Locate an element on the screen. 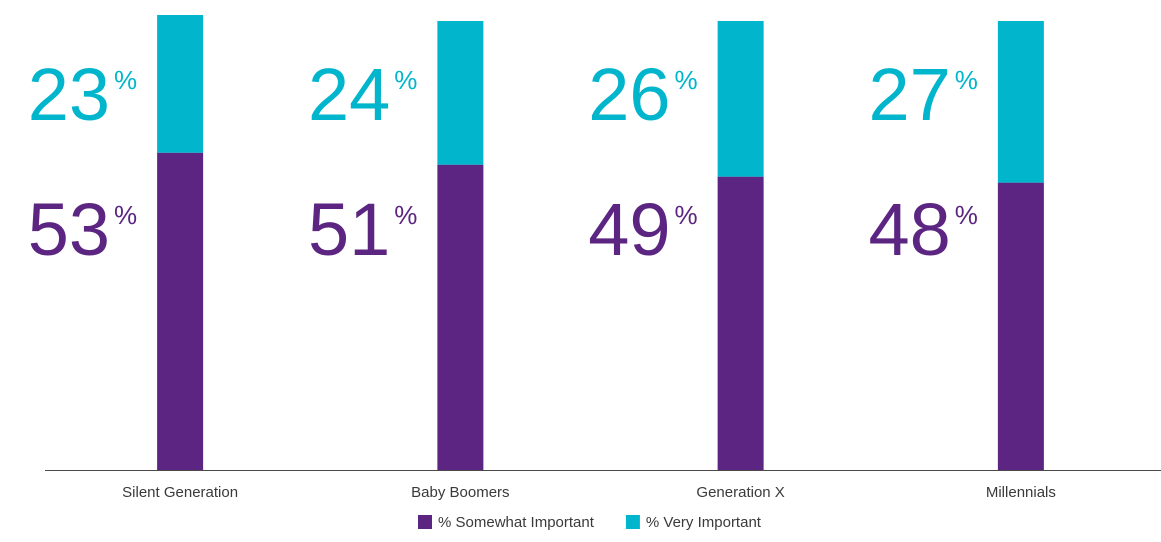 The width and height of the screenshot is (1161, 542). x-tick-label: Baby Boomers is located at coordinates (460, 492).